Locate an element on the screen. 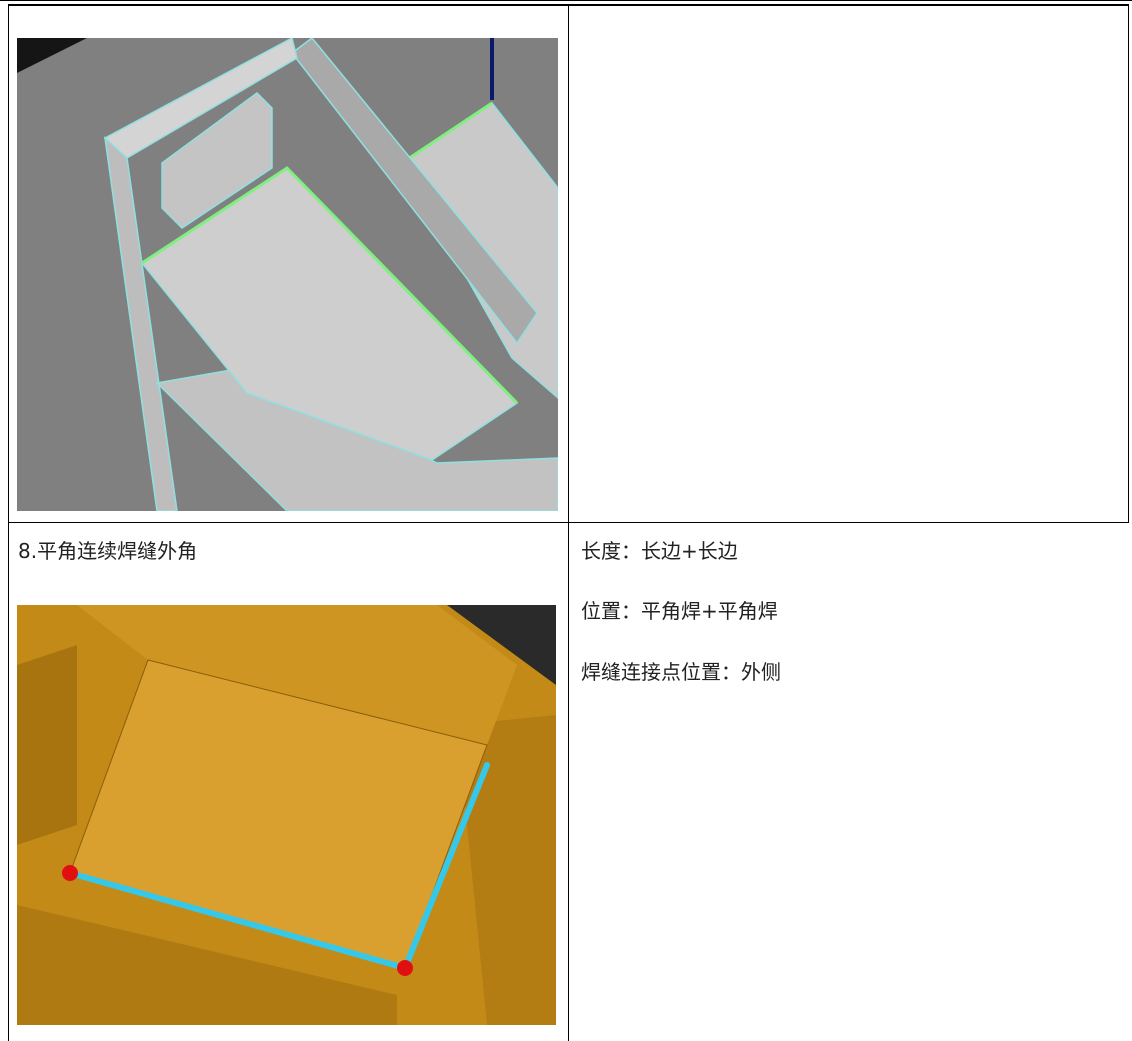  note: 位置：平角焊+平角焊 is located at coordinates (679, 611).